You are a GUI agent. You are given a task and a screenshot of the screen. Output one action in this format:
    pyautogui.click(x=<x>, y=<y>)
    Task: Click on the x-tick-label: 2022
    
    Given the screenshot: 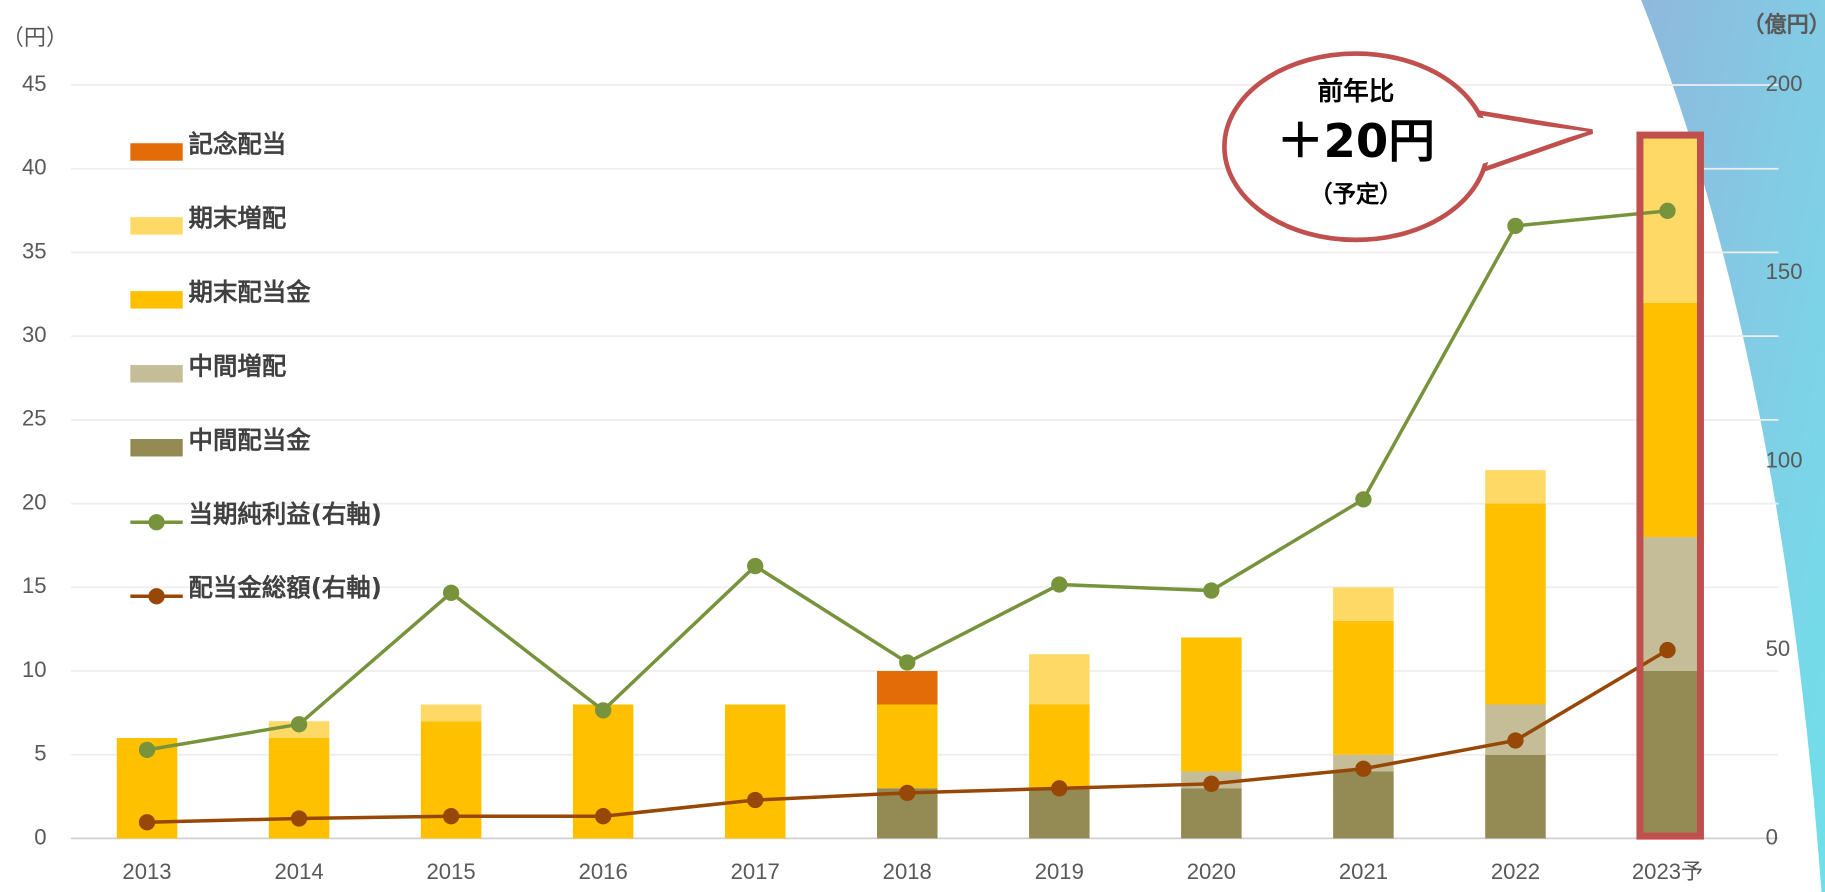 What is the action you would take?
    pyautogui.click(x=1515, y=871)
    